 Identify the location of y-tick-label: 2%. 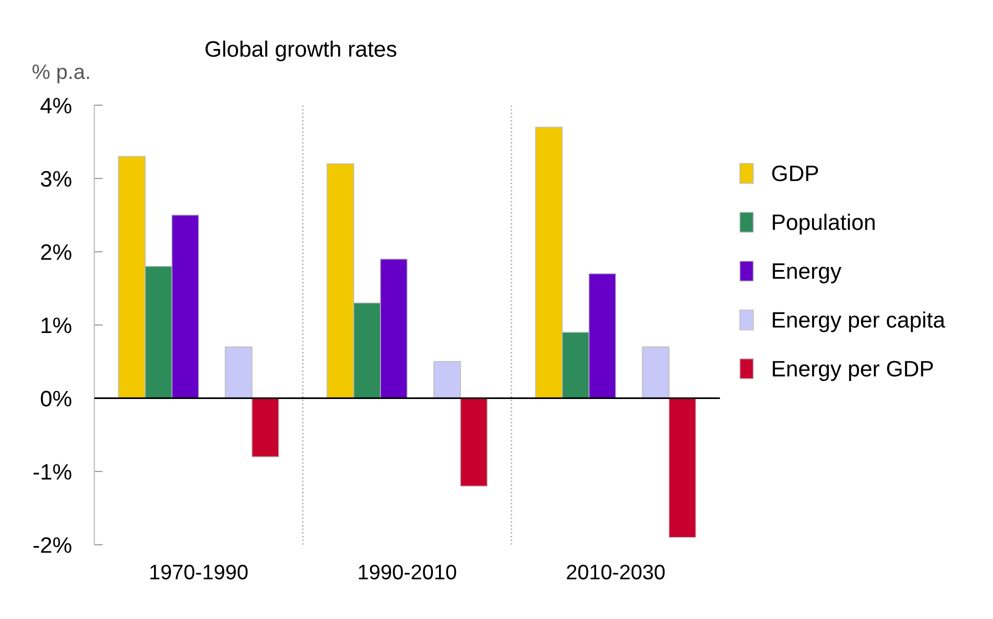
(56, 252).